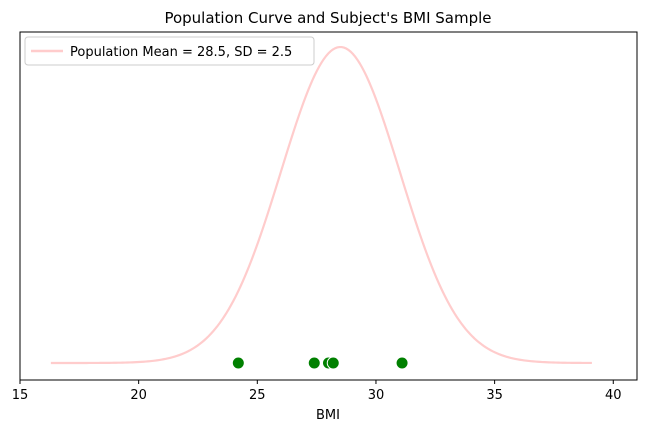  What do you see at coordinates (328, 415) in the screenshot?
I see `x-axis-label: BMI` at bounding box center [328, 415].